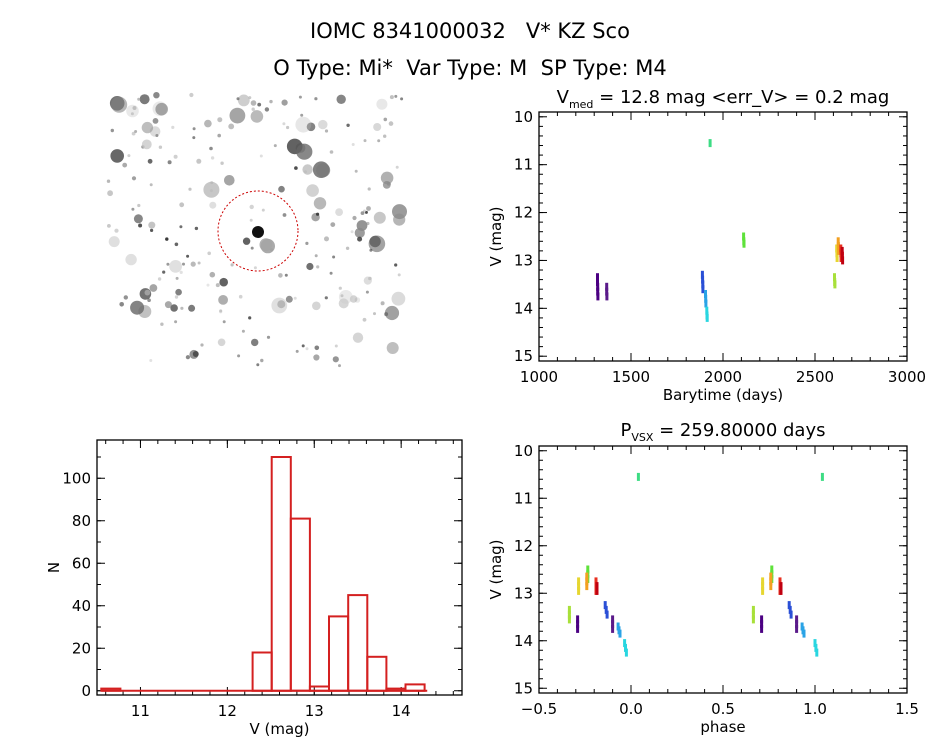 The height and width of the screenshot is (747, 944). What do you see at coordinates (255, 231) in the screenshot?
I see `finder-chart-image` at bounding box center [255, 231].